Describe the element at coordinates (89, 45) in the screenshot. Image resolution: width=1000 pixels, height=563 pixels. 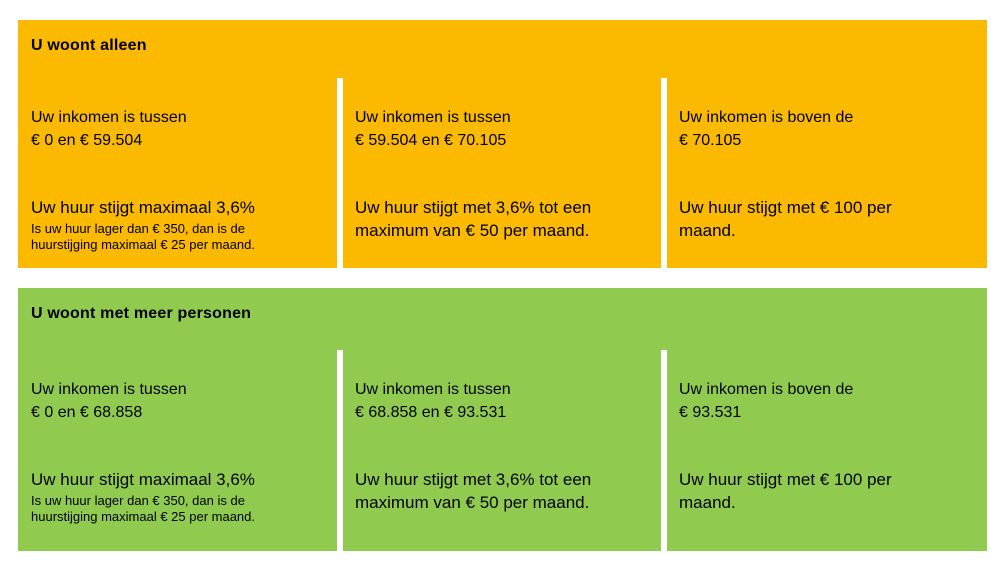
I see `panel-single-title: U woont alleen` at that location.